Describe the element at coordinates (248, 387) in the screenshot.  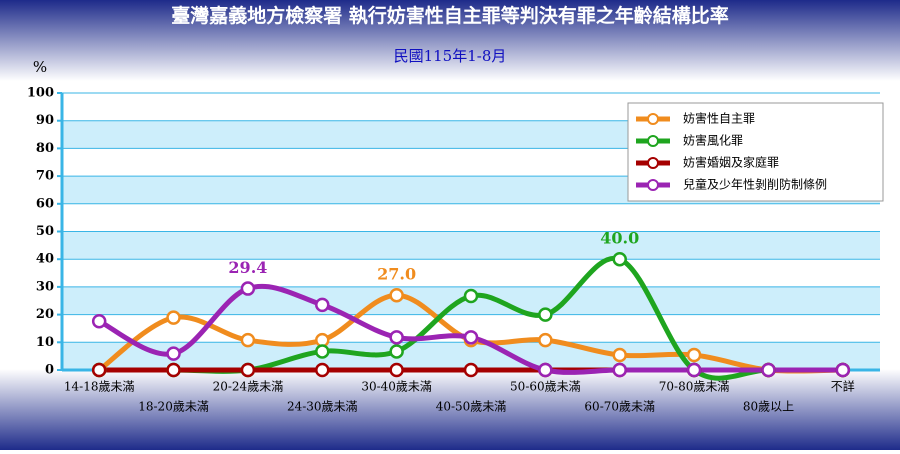
I see `x-tick-label: 20-24歲未滿` at that location.